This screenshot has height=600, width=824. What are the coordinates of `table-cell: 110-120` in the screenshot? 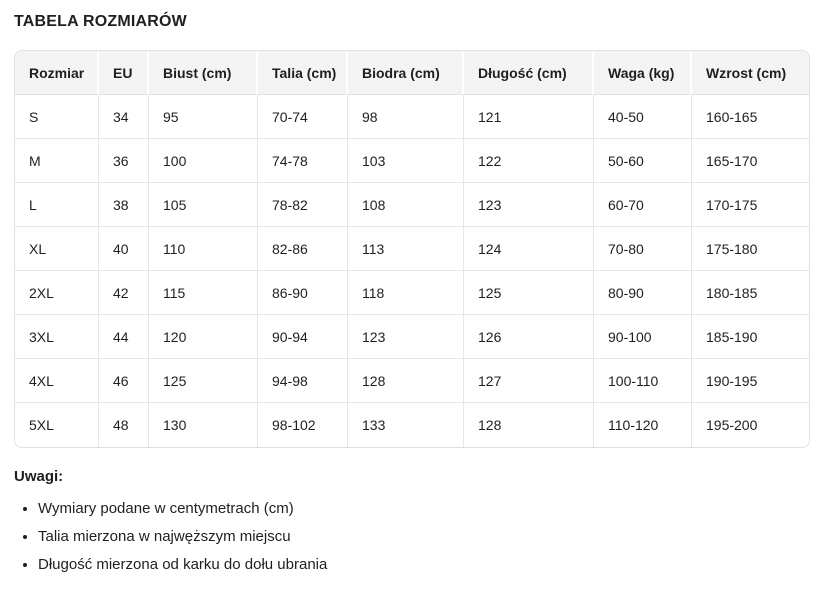 It's located at (643, 425).